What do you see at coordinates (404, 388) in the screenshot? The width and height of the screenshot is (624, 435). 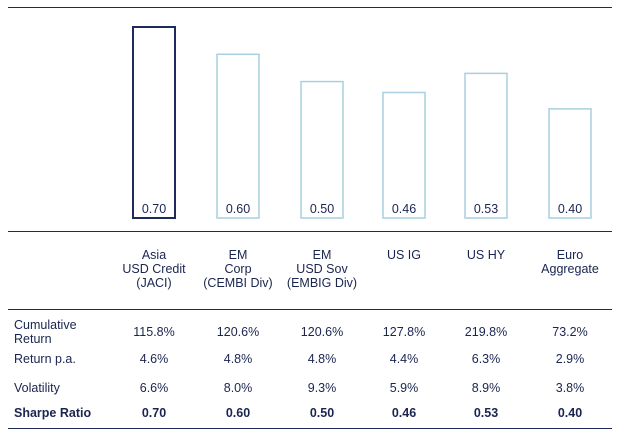 I see `table-cell: 5.9%` at bounding box center [404, 388].